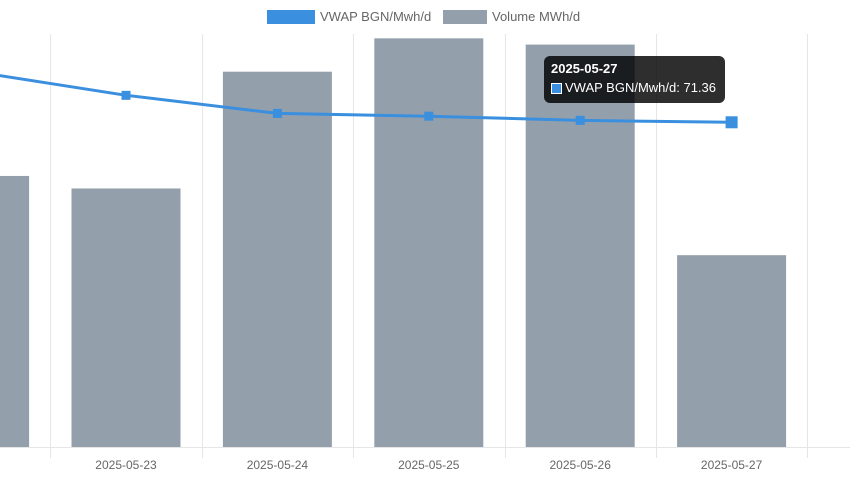 This screenshot has height=480, width=850. I want to click on tooltip-row: VWAP BGN/Mwh/d: 71.36, so click(634, 88).